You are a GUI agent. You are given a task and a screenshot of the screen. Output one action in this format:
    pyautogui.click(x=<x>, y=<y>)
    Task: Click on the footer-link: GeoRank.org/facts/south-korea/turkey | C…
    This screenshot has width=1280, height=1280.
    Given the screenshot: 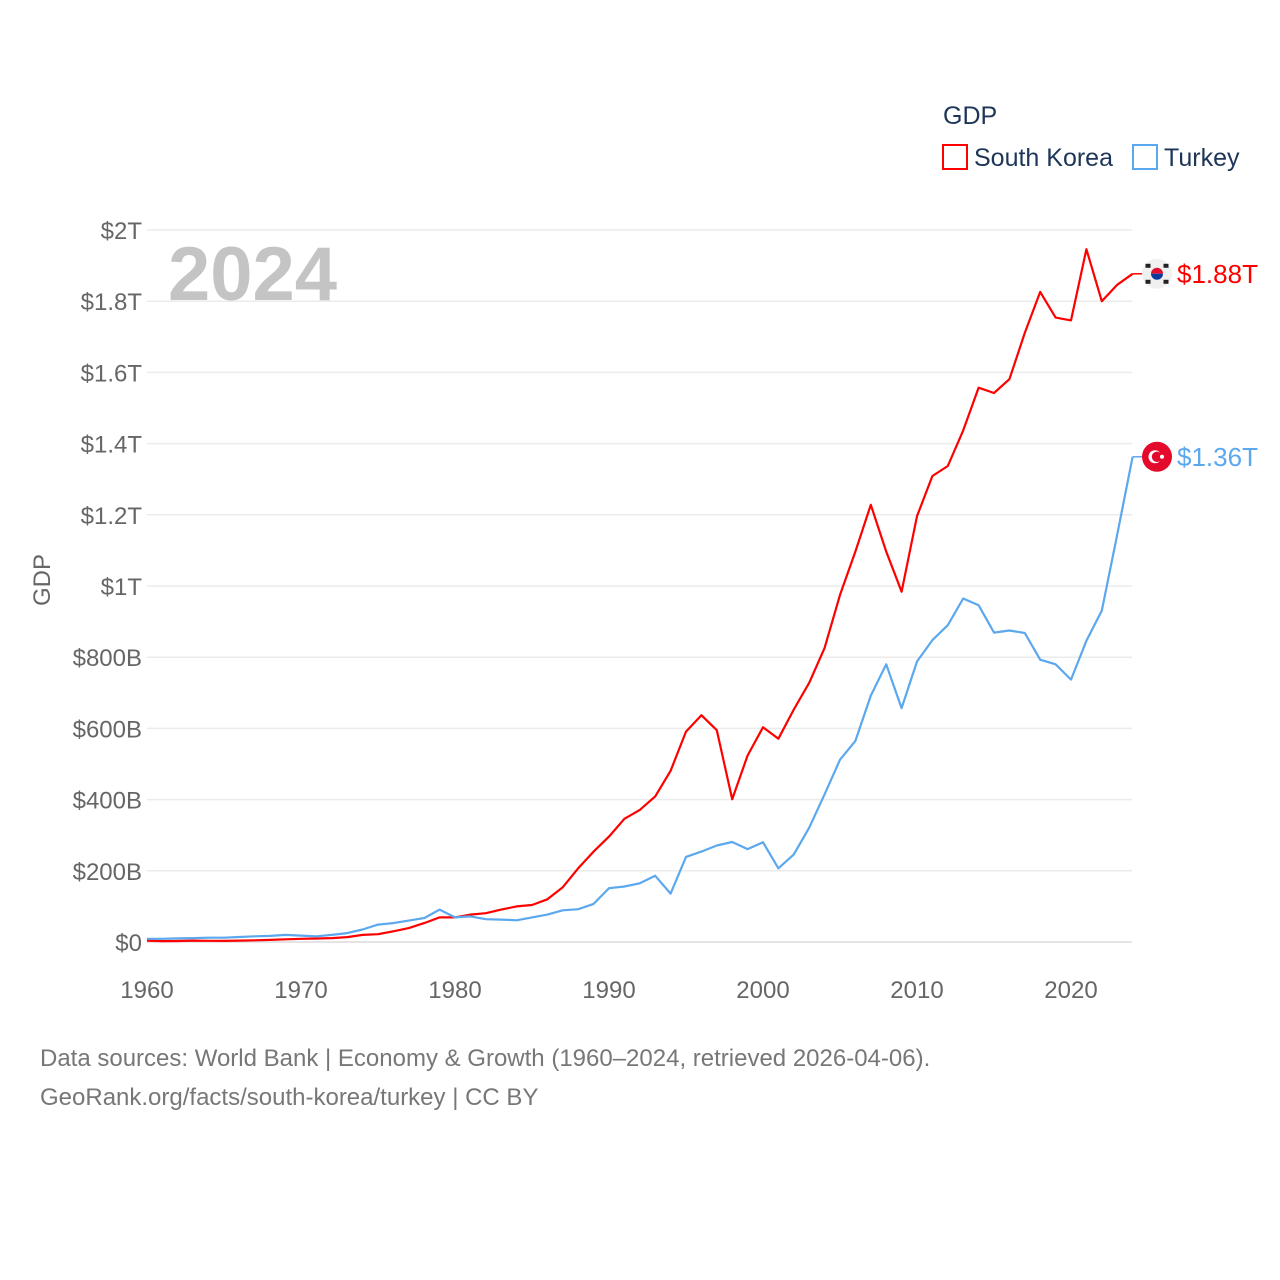 What is the action you would take?
    pyautogui.click(x=289, y=1097)
    